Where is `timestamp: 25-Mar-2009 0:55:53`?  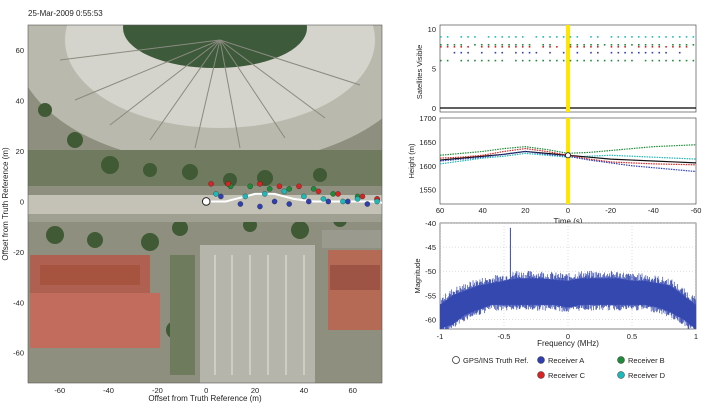
timestamp: 25-Mar-2009 0:55:53 is located at coordinates (65, 13).